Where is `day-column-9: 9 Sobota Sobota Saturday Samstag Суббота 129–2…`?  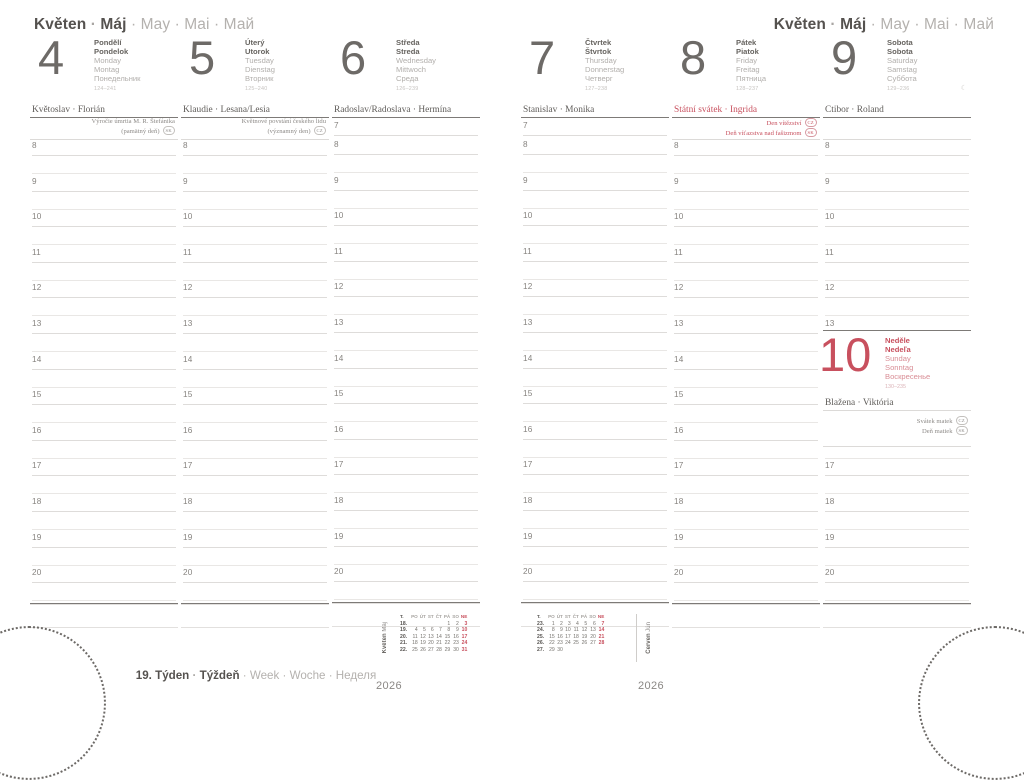
day-column-9: 9 Sobota Sobota Saturday Samstag Суббота 129–2… is located at coordinates (895, 383).